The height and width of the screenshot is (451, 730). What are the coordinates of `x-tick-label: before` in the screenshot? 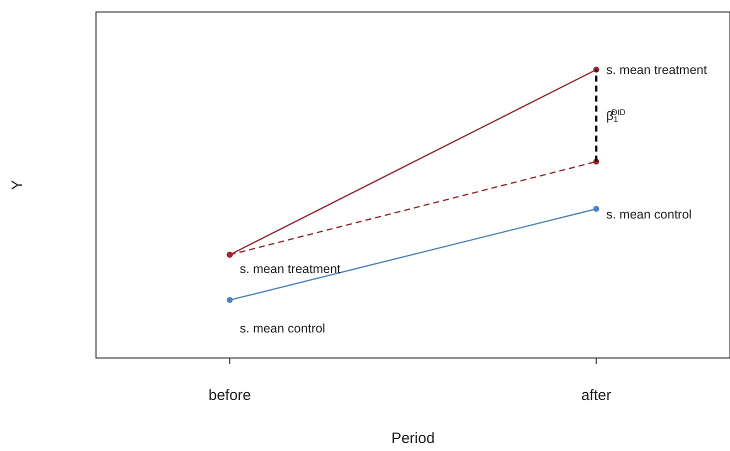 It's located at (230, 395).